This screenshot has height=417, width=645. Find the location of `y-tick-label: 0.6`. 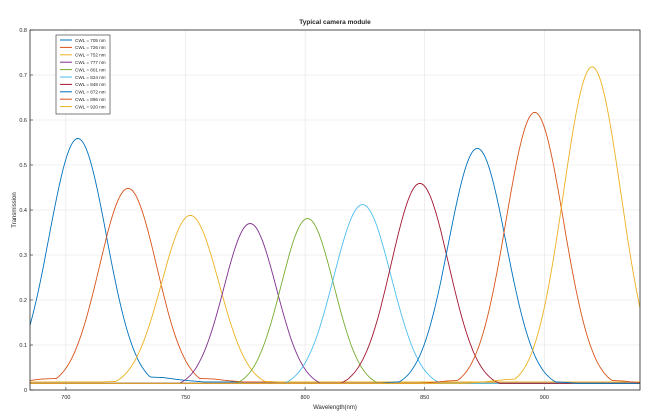

y-tick-label: 0.6 is located at coordinates (23, 121).